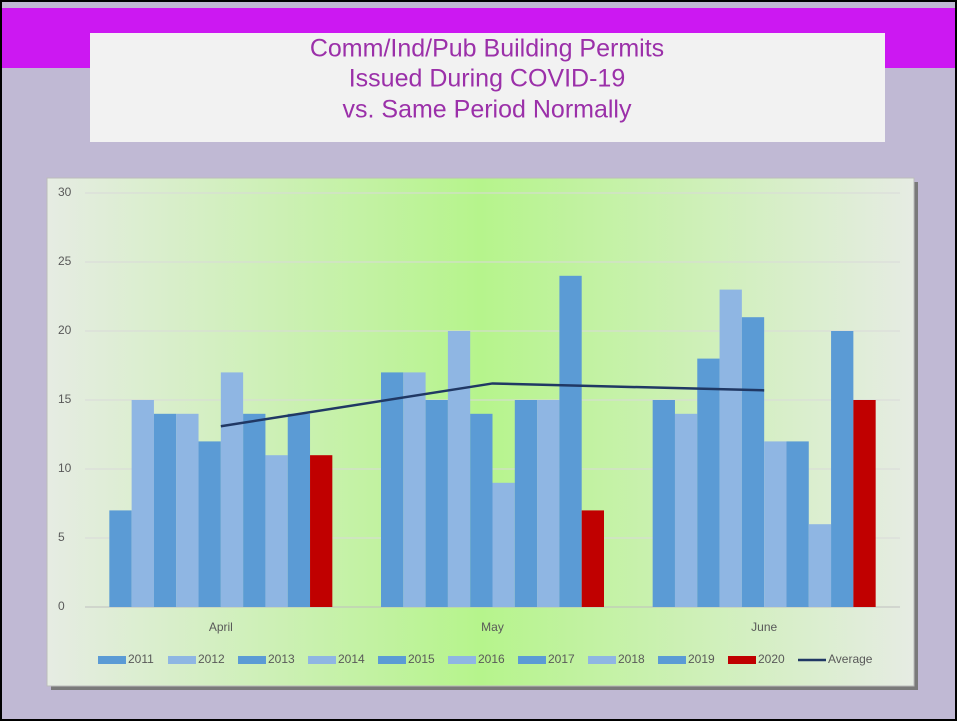  Describe the element at coordinates (351, 659) in the screenshot. I see `legend-label: 2014` at that location.